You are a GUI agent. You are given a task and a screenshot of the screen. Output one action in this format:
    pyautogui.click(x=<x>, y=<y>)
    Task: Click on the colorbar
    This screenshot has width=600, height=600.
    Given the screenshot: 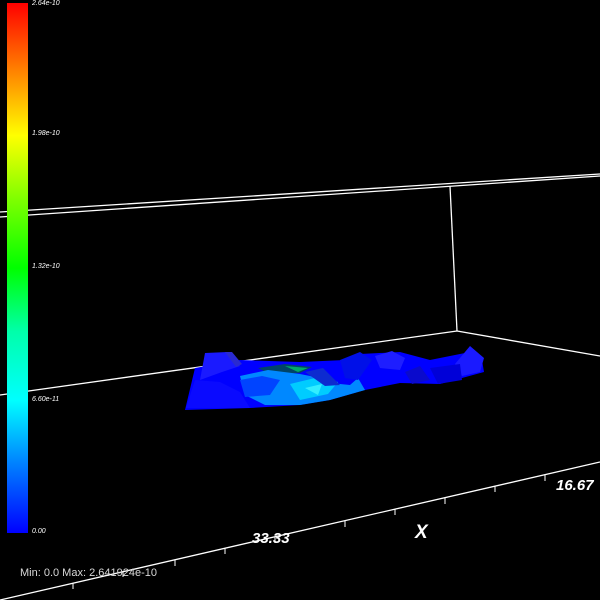 What is the action you would take?
    pyautogui.click(x=17, y=268)
    